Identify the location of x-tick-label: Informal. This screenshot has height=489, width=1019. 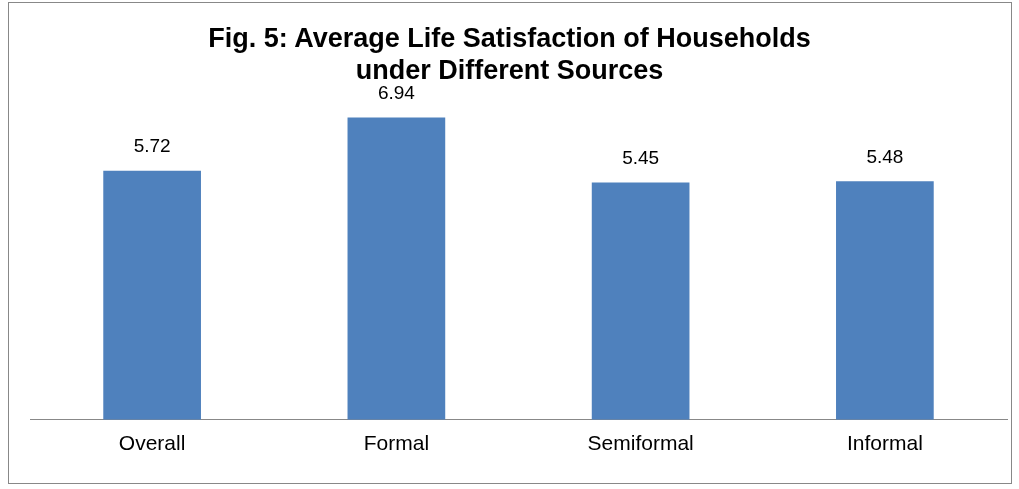
(884, 443).